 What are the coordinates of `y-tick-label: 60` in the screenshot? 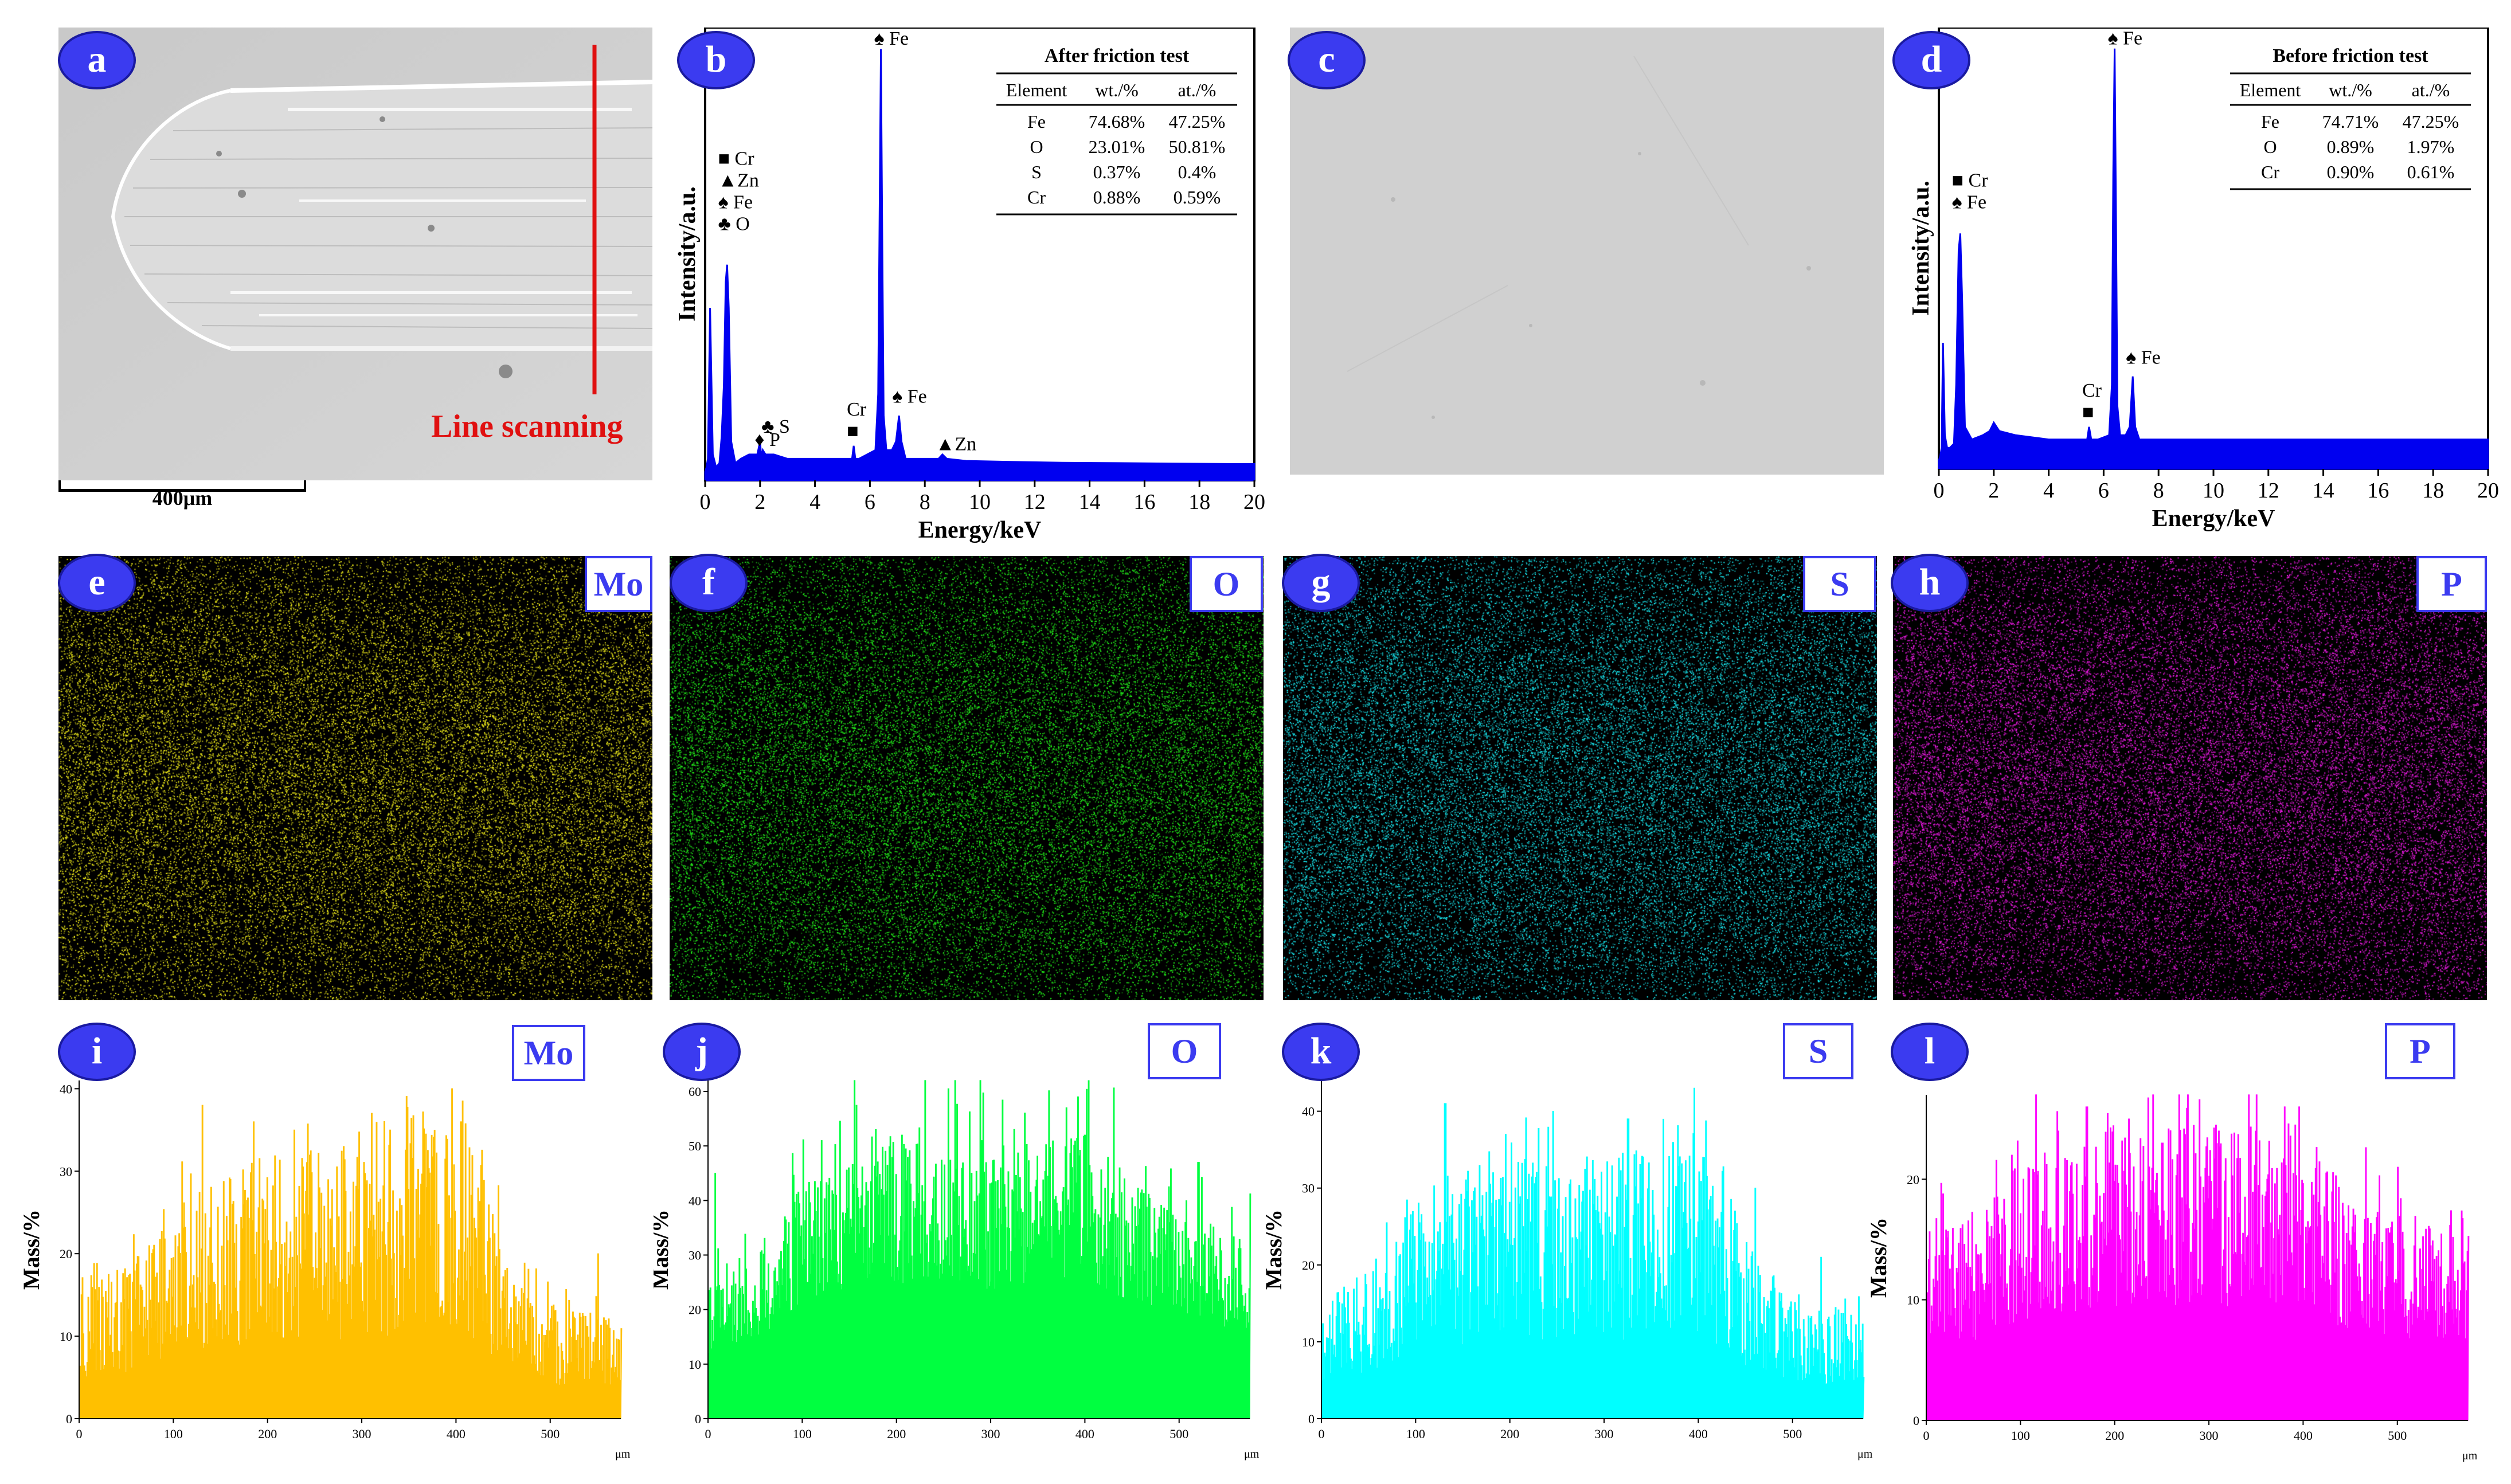 It's located at (695, 1091).